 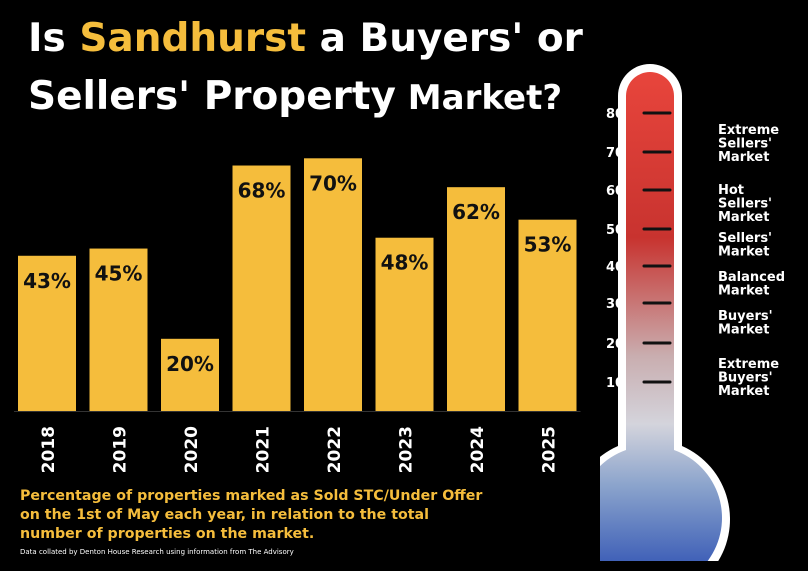 I want to click on zone-label-5-2: Market, so click(x=743, y=391).